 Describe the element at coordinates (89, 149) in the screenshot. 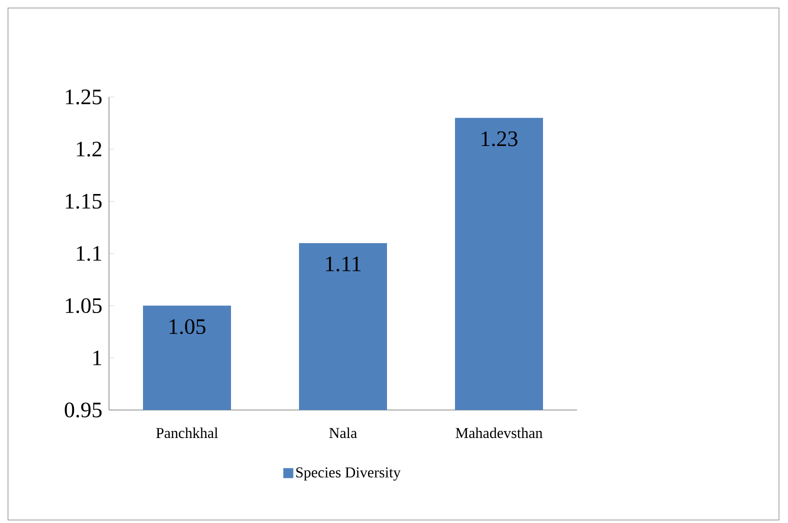

I see `y-tick-label: 1.2` at that location.